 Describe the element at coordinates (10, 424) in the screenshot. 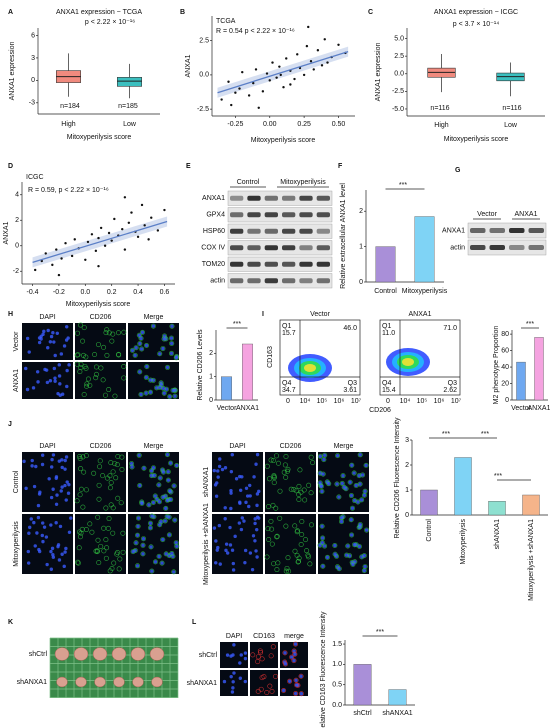

I see `panel-label: J` at that location.